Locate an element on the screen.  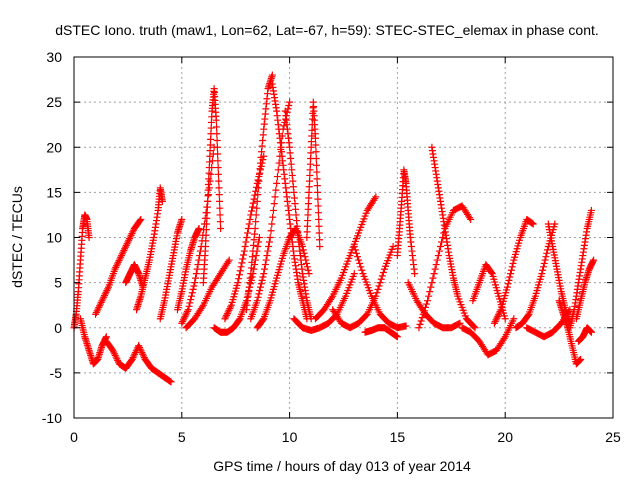
x-axis-title: GPS time / hours of day 013 of year 2014 is located at coordinates (342, 466).